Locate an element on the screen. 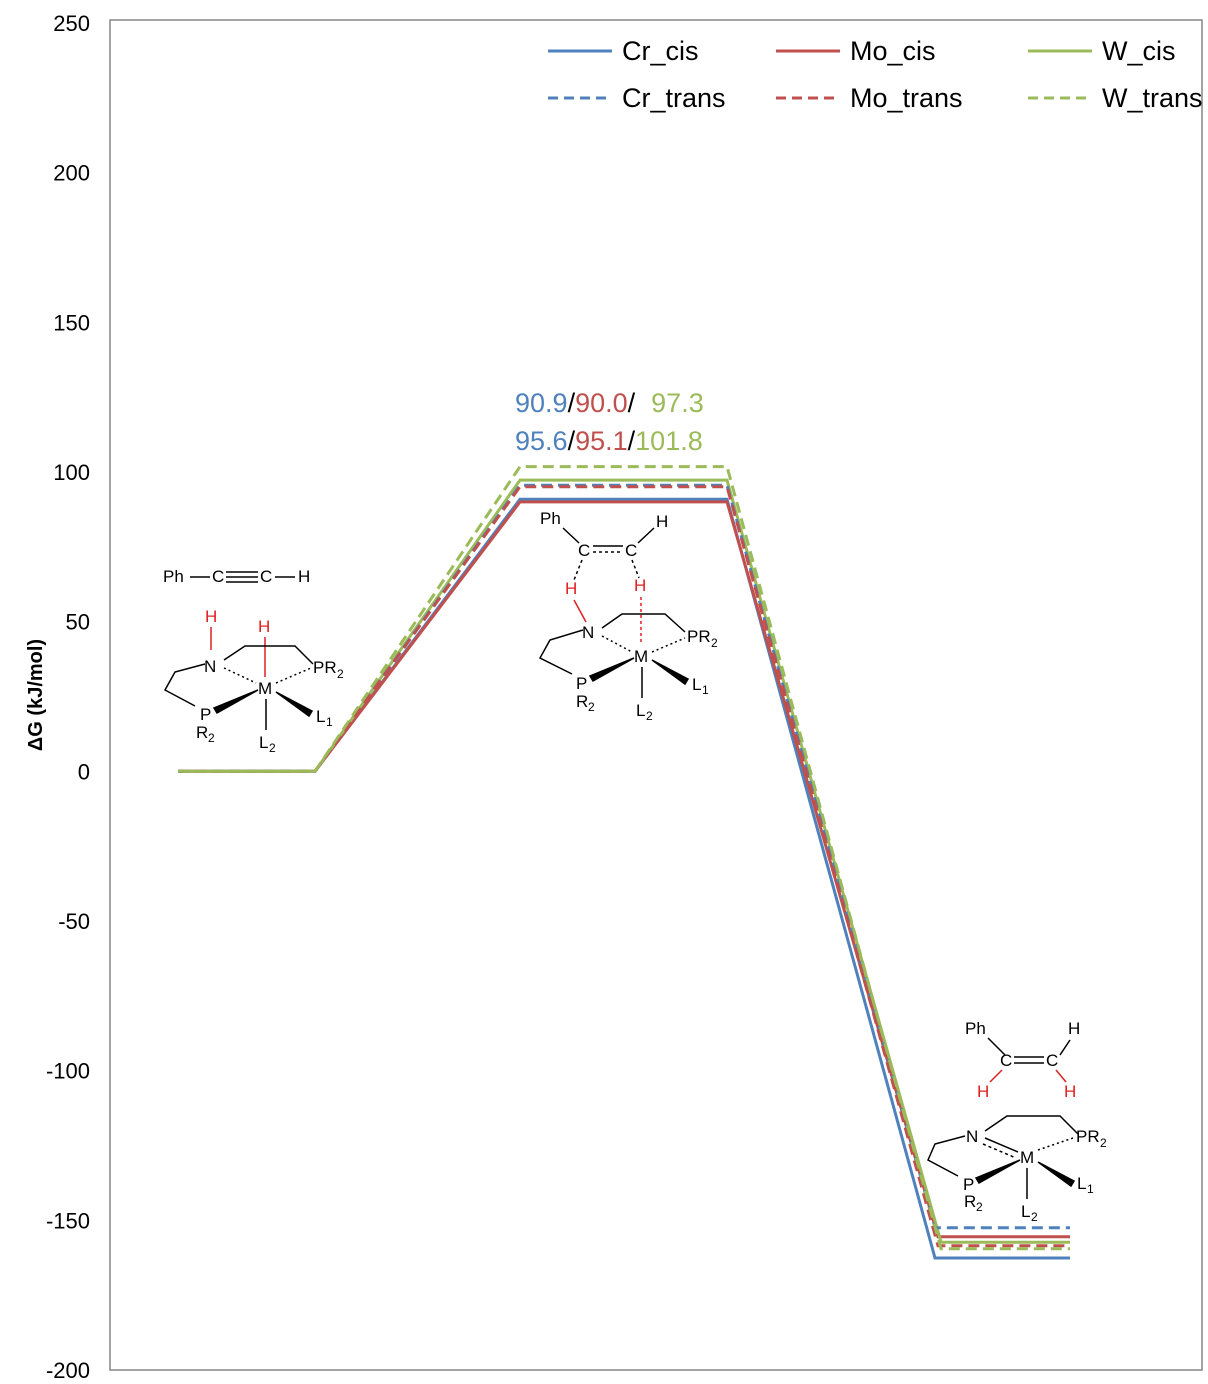  y-tick-label: -50 is located at coordinates (74, 921).